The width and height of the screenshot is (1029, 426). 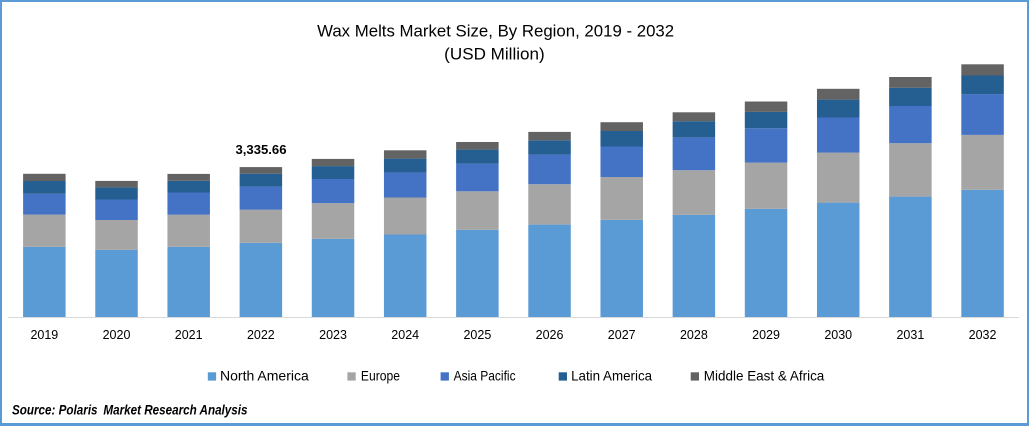 I want to click on svg-text: North America, so click(x=264, y=376).